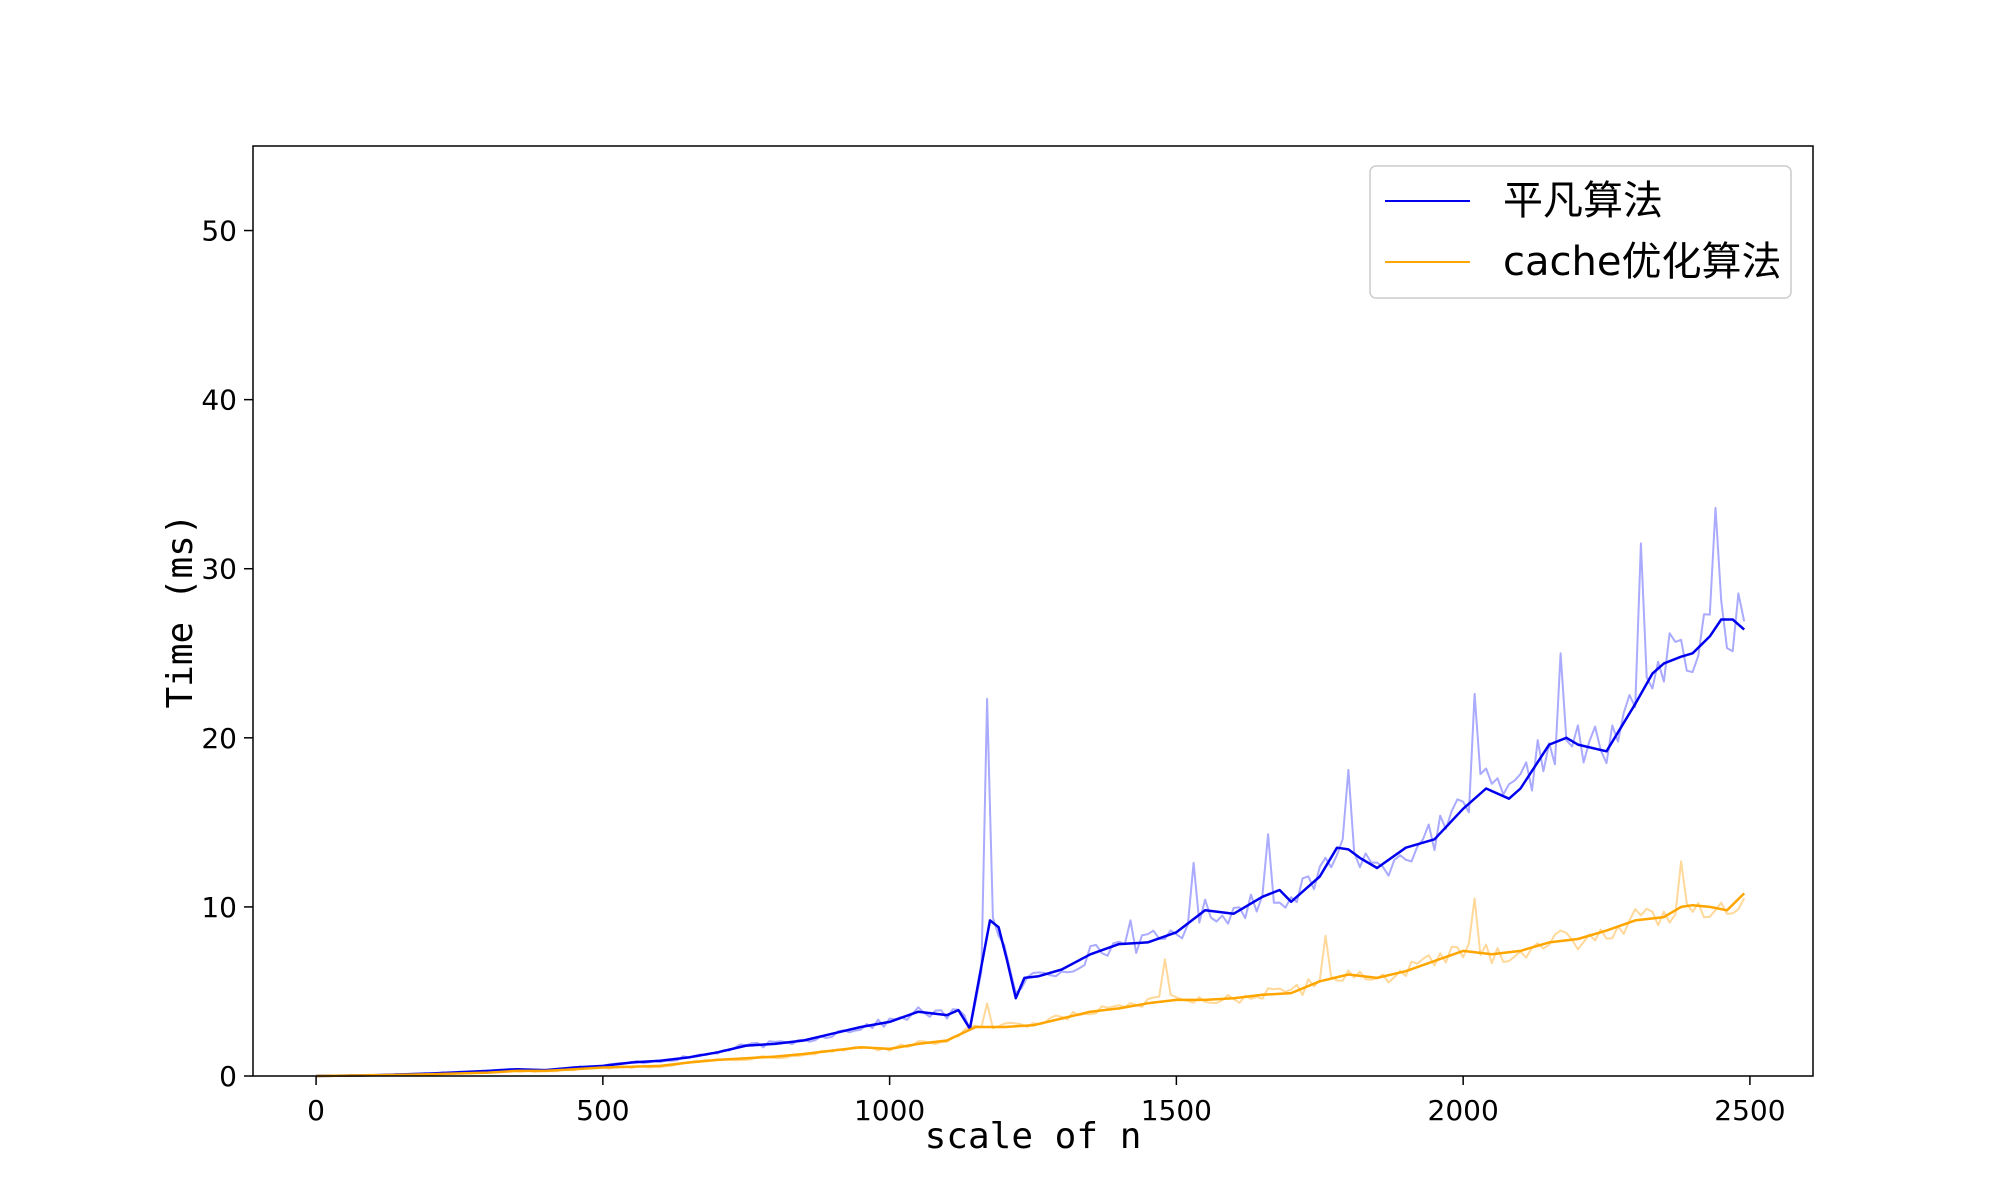  I want to click on x-tick-label-0: 0, so click(316, 1110).